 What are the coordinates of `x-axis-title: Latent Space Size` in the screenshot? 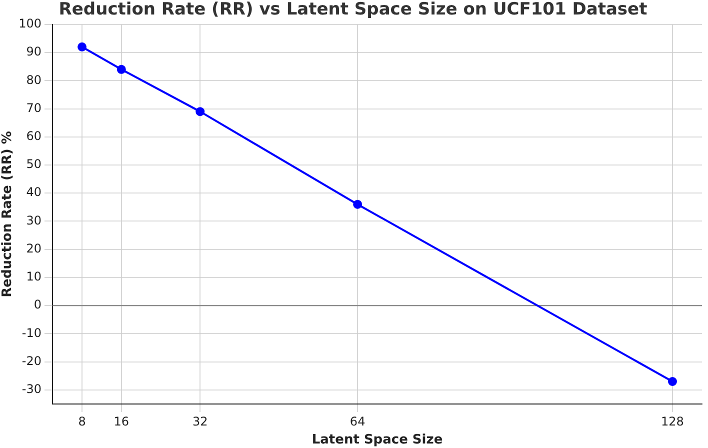 It's located at (377, 440).